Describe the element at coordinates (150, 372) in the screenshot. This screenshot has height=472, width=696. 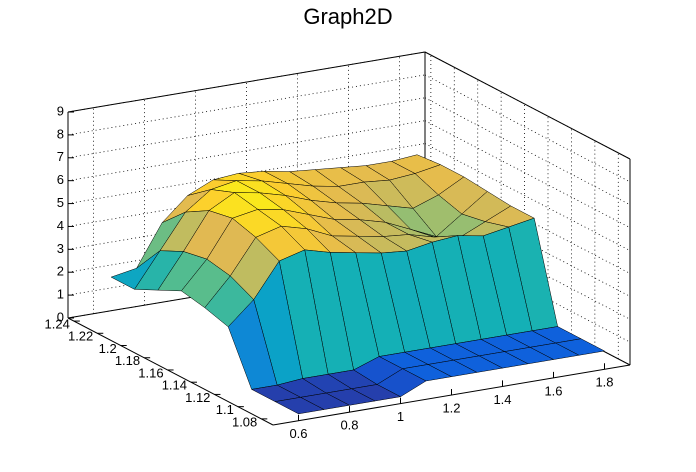
I see `y-tick-label: 1.16` at that location.